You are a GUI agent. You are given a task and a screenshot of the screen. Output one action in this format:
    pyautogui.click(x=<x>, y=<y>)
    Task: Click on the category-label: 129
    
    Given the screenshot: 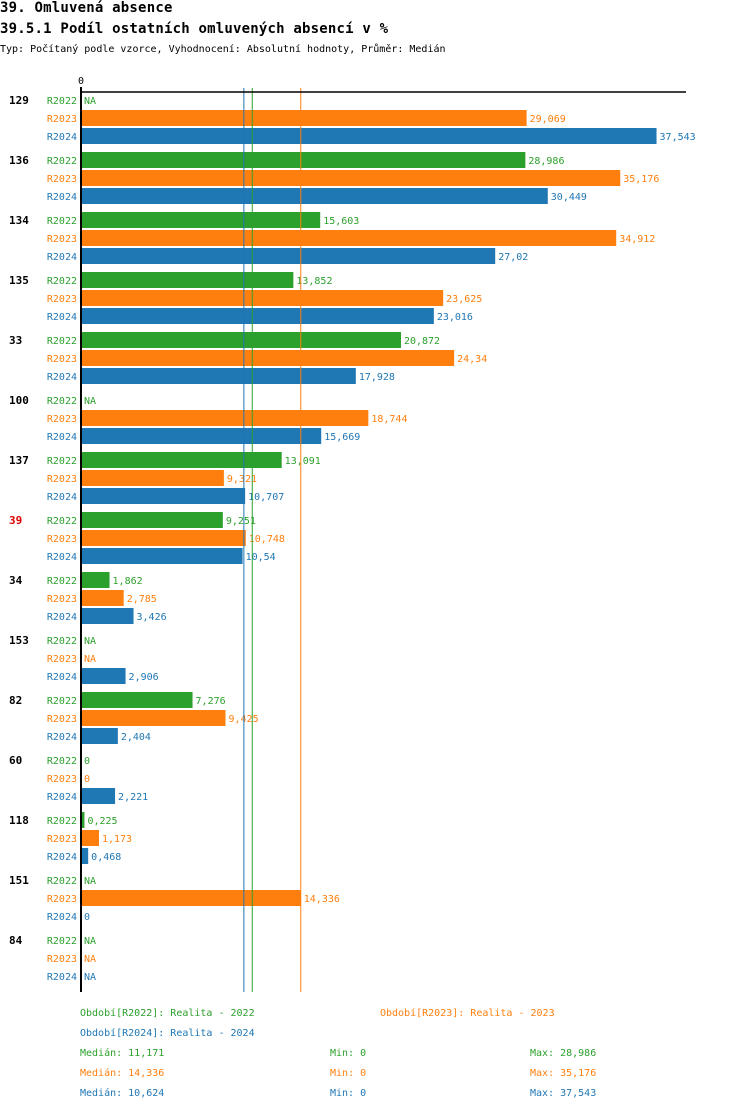 What is the action you would take?
    pyautogui.click(x=19, y=100)
    